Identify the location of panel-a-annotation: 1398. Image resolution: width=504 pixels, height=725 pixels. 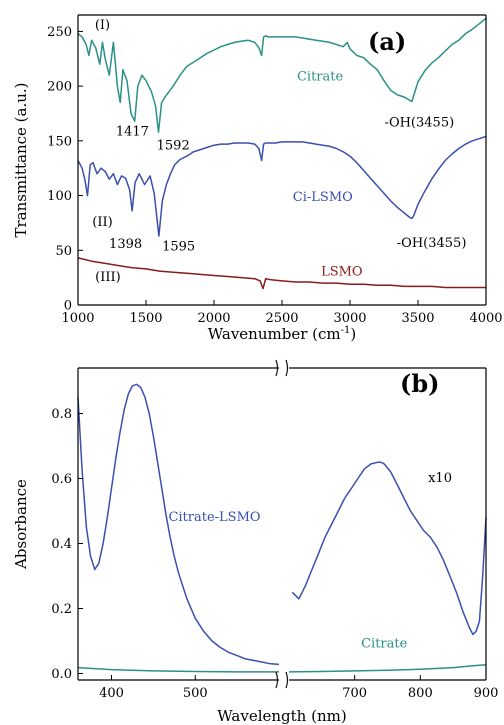
(125, 244).